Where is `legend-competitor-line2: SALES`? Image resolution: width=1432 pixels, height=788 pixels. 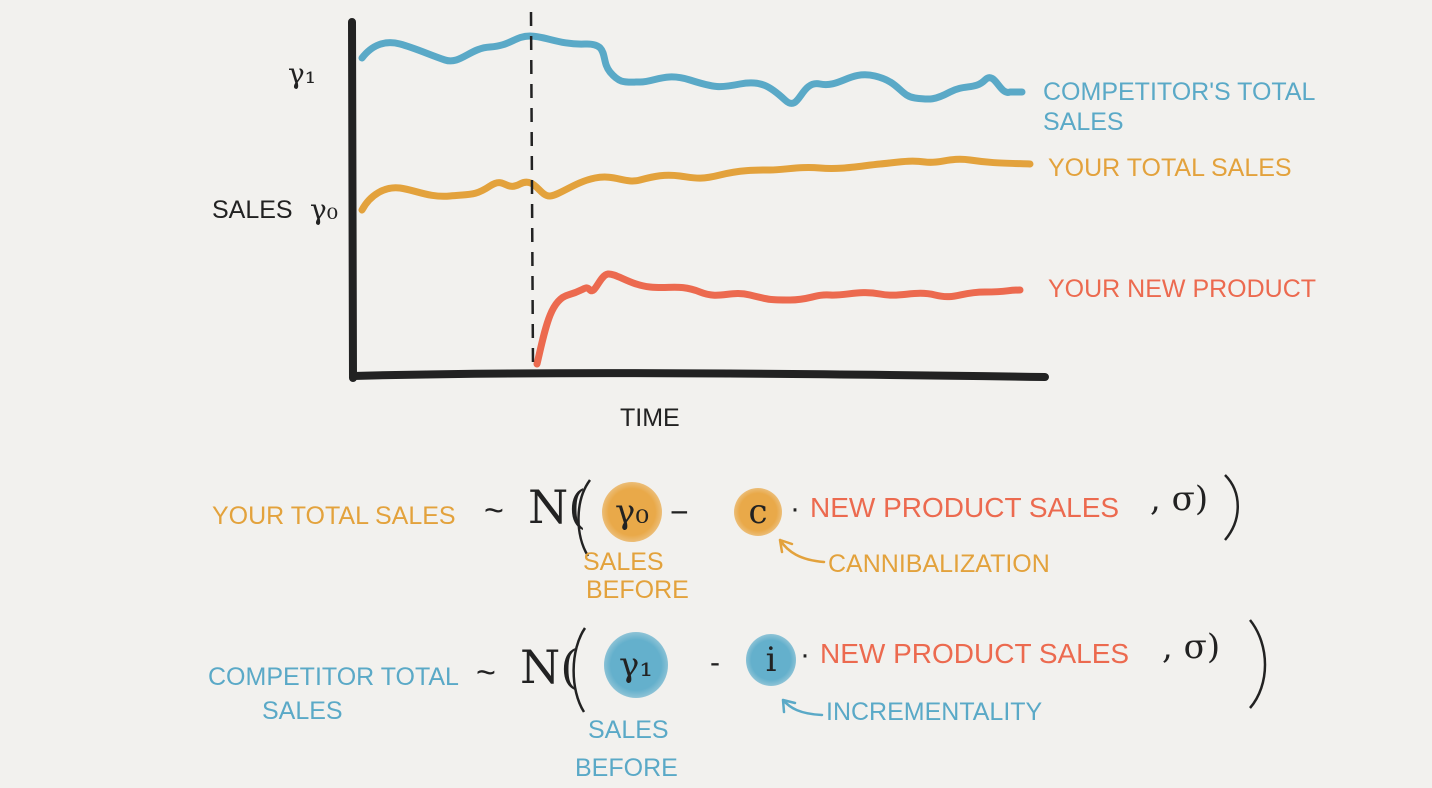 legend-competitor-line2: SALES is located at coordinates (1083, 122).